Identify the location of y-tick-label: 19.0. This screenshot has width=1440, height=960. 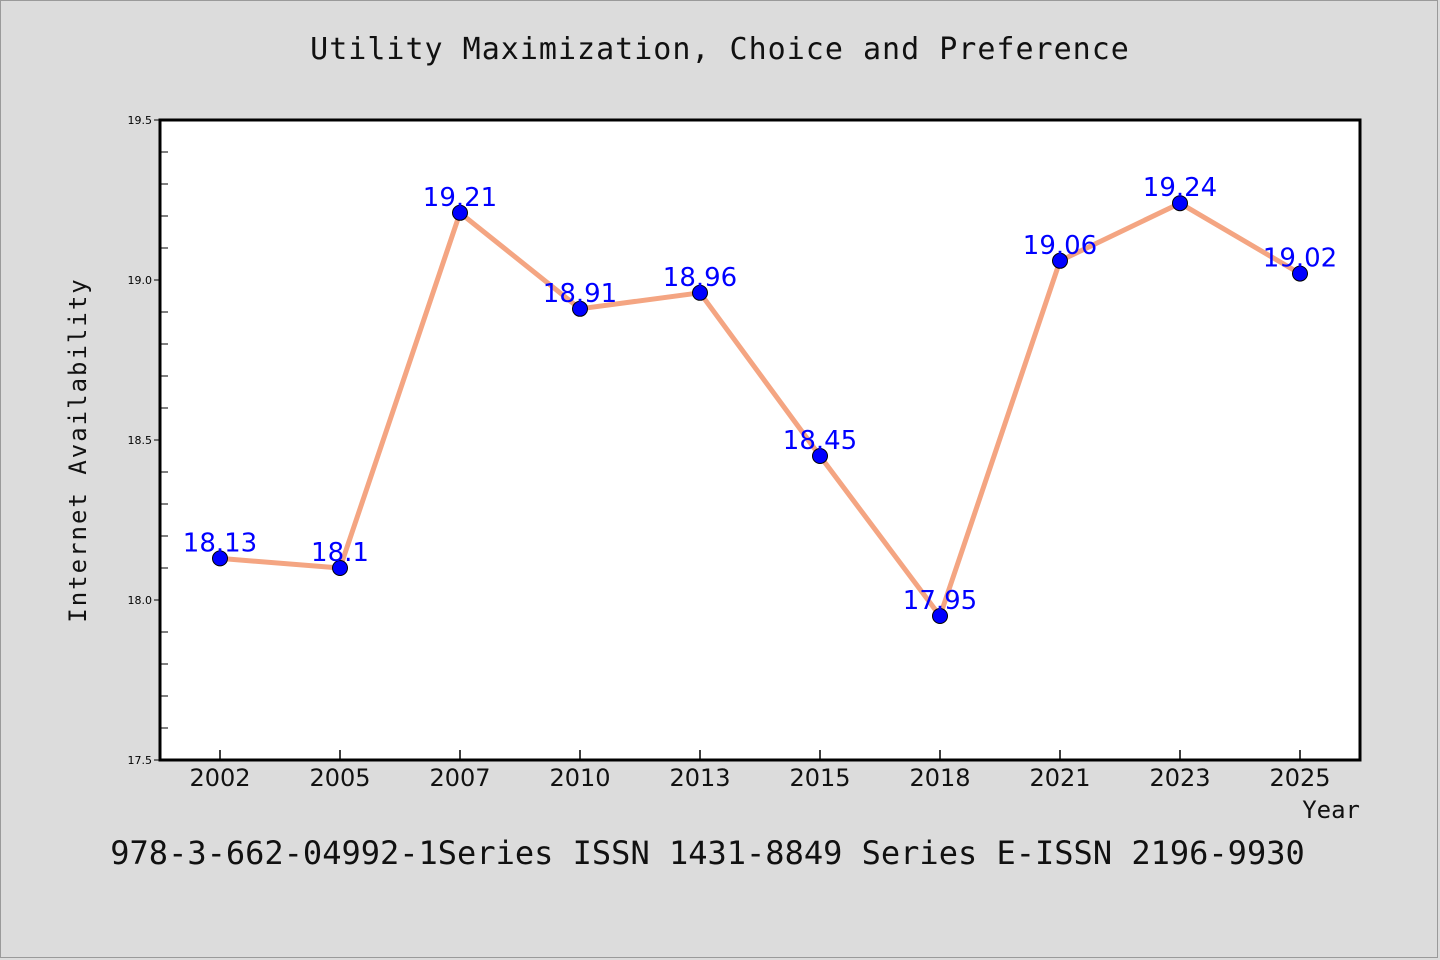
(140, 280).